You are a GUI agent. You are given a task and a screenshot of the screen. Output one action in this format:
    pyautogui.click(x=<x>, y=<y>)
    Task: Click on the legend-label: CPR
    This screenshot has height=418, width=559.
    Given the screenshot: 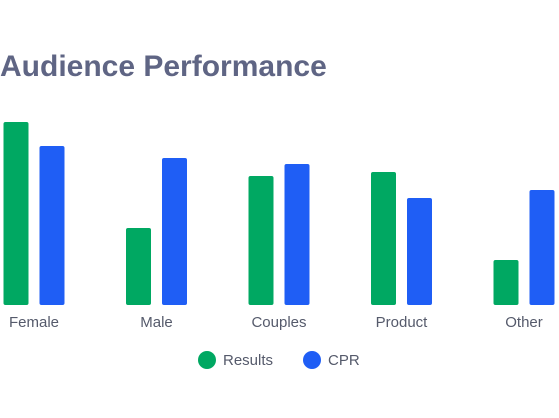 What is the action you would take?
    pyautogui.click(x=344, y=360)
    